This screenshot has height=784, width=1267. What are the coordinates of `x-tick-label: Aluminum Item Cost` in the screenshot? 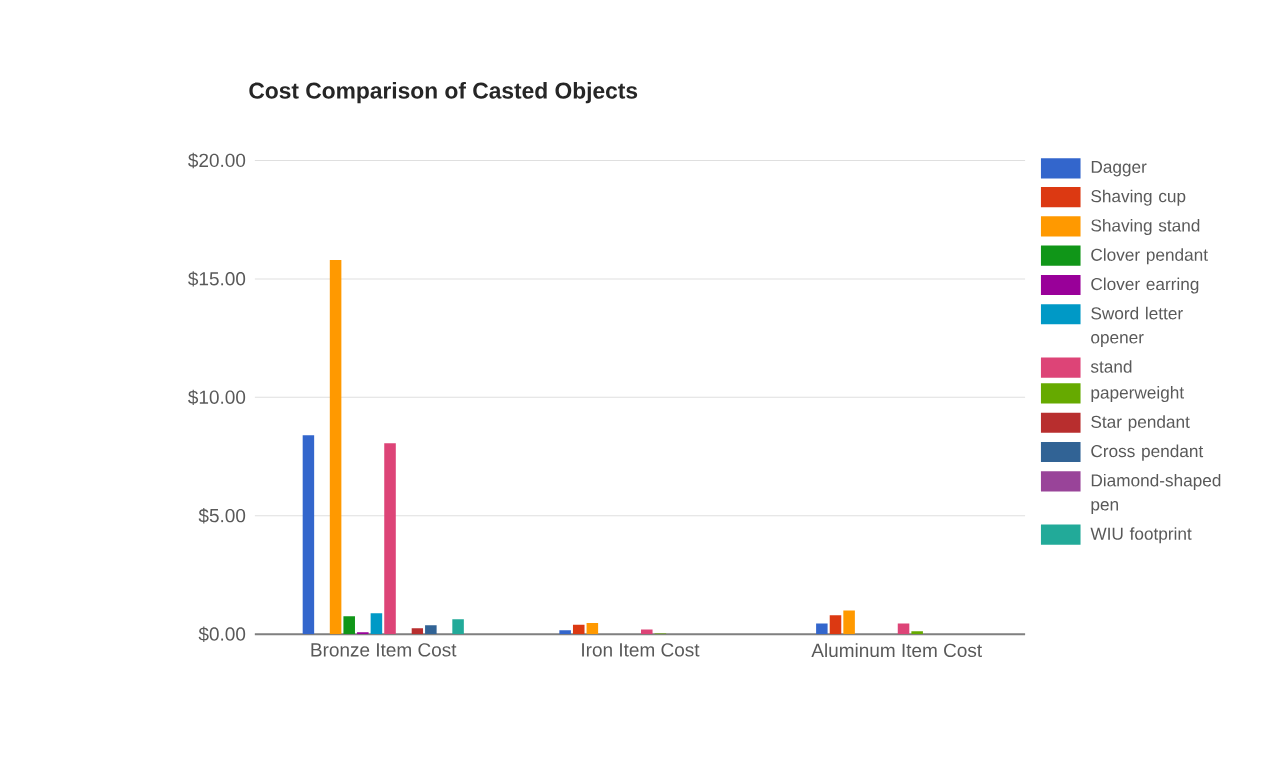 It's located at (896, 650).